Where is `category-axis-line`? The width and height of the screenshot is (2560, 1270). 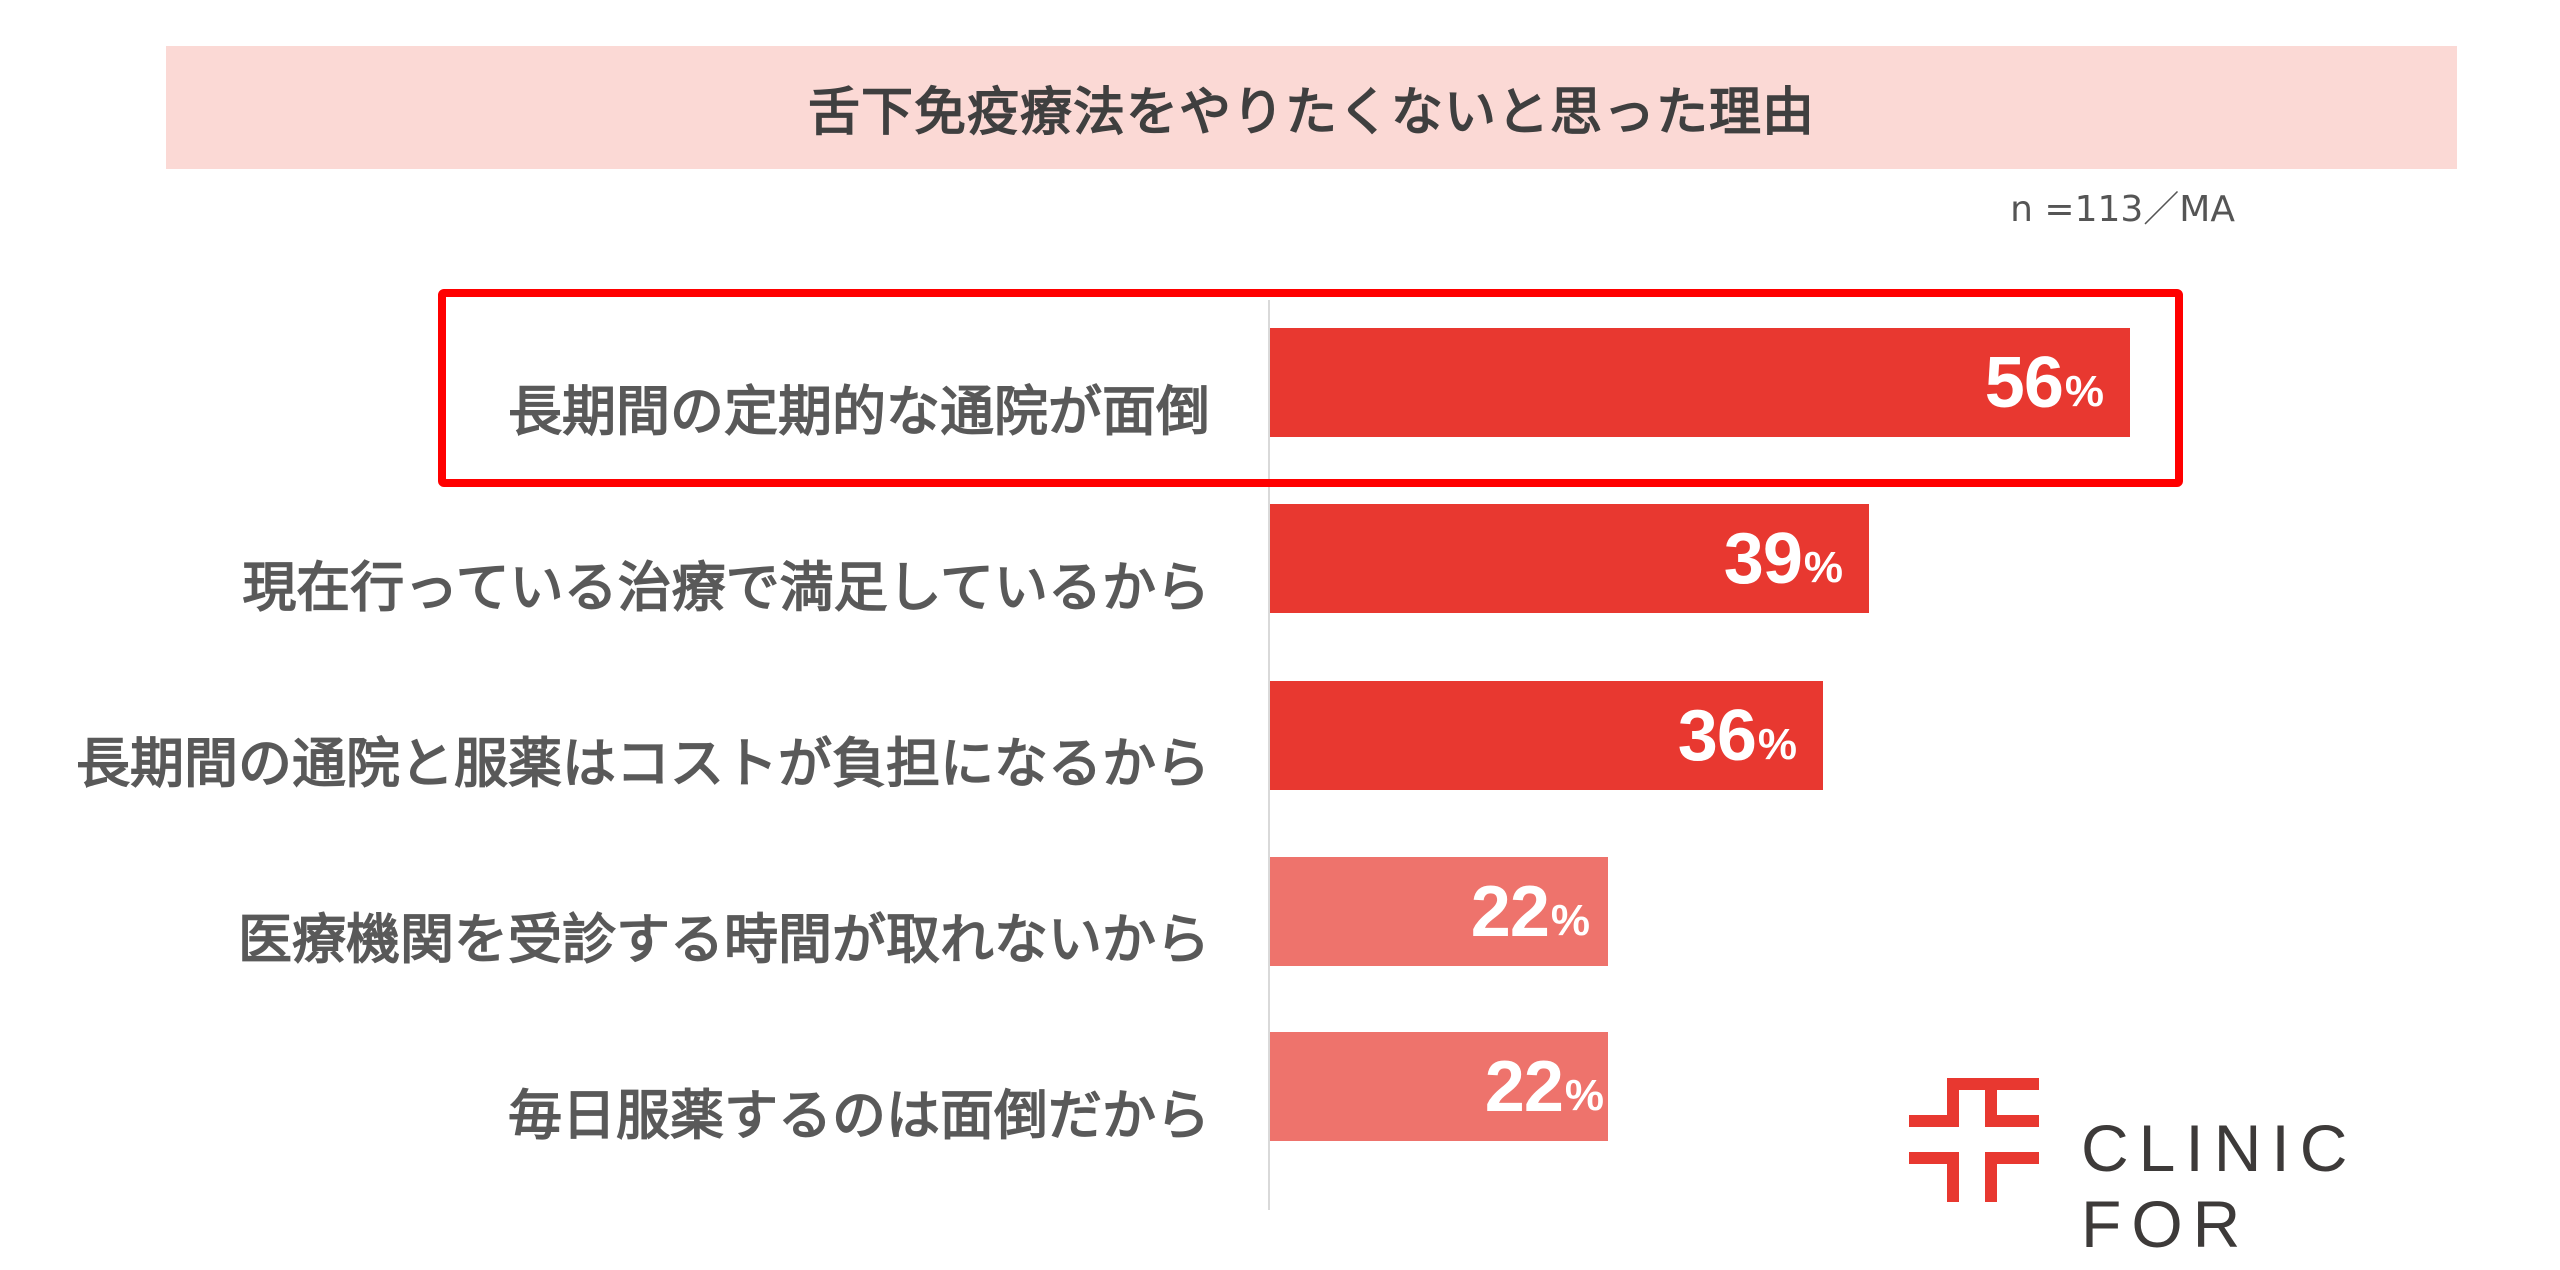
category-axis-line is located at coordinates (1269, 755).